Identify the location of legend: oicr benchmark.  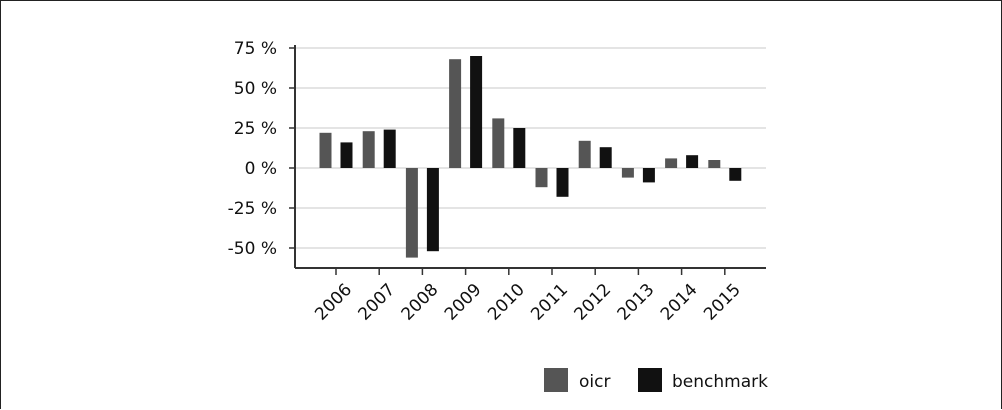
(656, 380).